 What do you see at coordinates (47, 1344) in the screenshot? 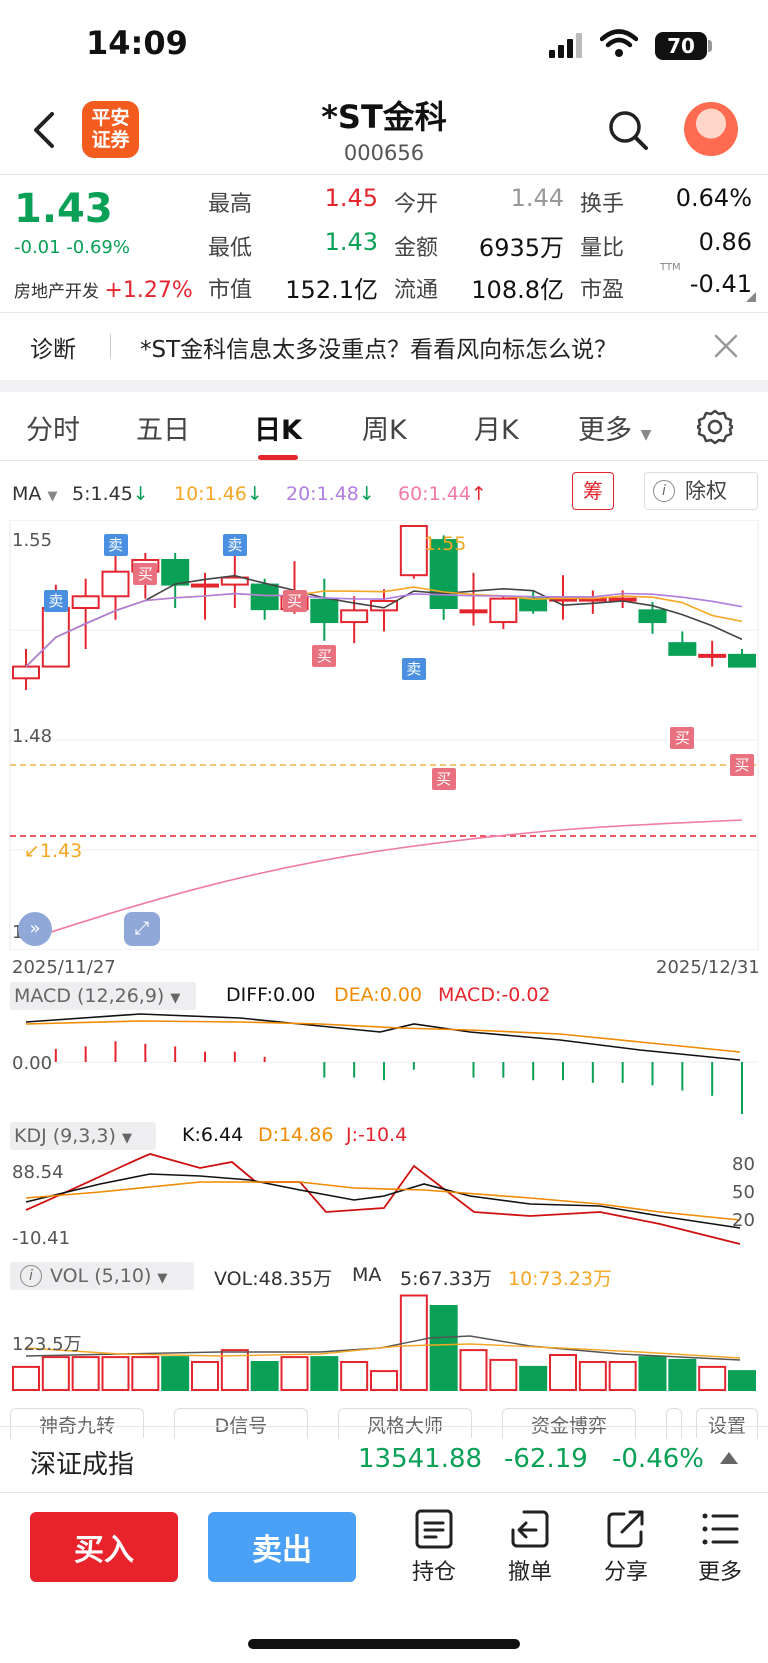
I see `vol-axis: 123.5万` at bounding box center [47, 1344].